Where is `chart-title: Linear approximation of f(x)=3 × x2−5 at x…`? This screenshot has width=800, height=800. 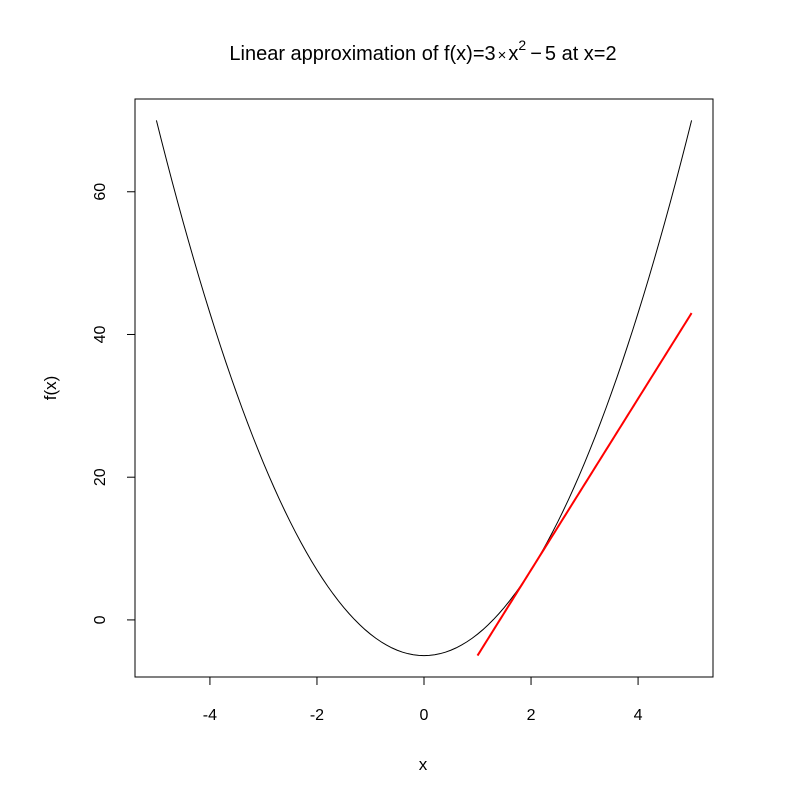 chart-title: Linear approximation of f(x)=3 × x2−5 at x… is located at coordinates (422, 51).